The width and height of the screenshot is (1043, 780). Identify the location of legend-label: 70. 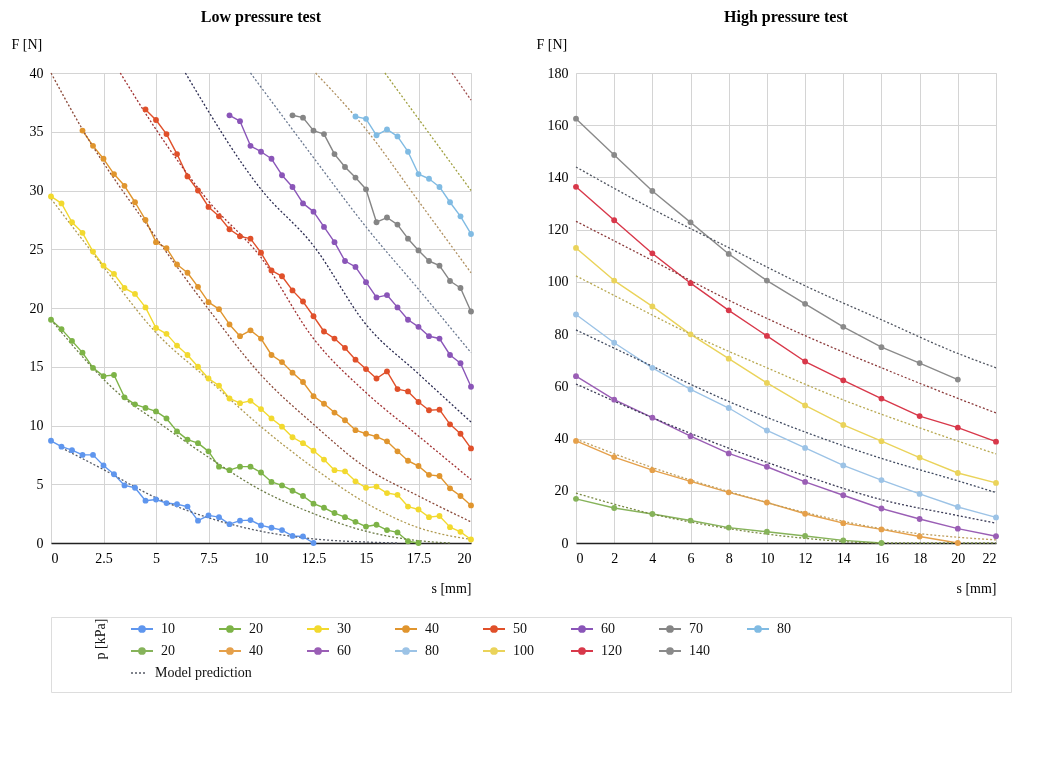
(696, 628).